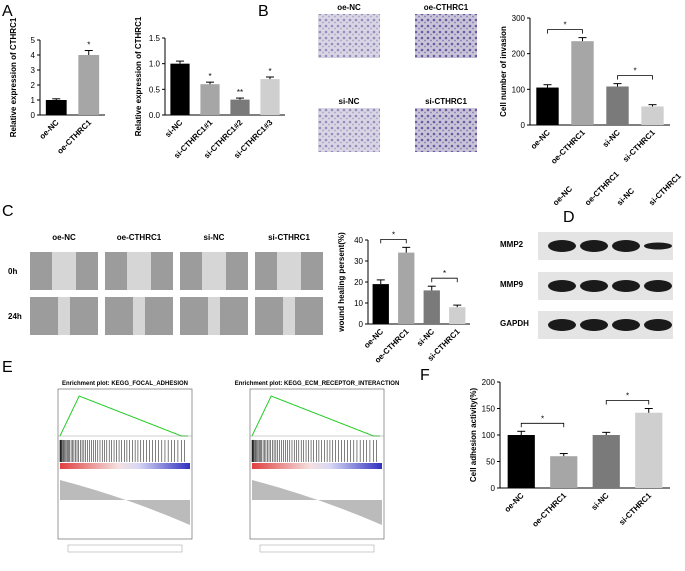 Image resolution: width=685 pixels, height=571 pixels. What do you see at coordinates (33, 40) in the screenshot?
I see `y-tick-label: 5` at bounding box center [33, 40].